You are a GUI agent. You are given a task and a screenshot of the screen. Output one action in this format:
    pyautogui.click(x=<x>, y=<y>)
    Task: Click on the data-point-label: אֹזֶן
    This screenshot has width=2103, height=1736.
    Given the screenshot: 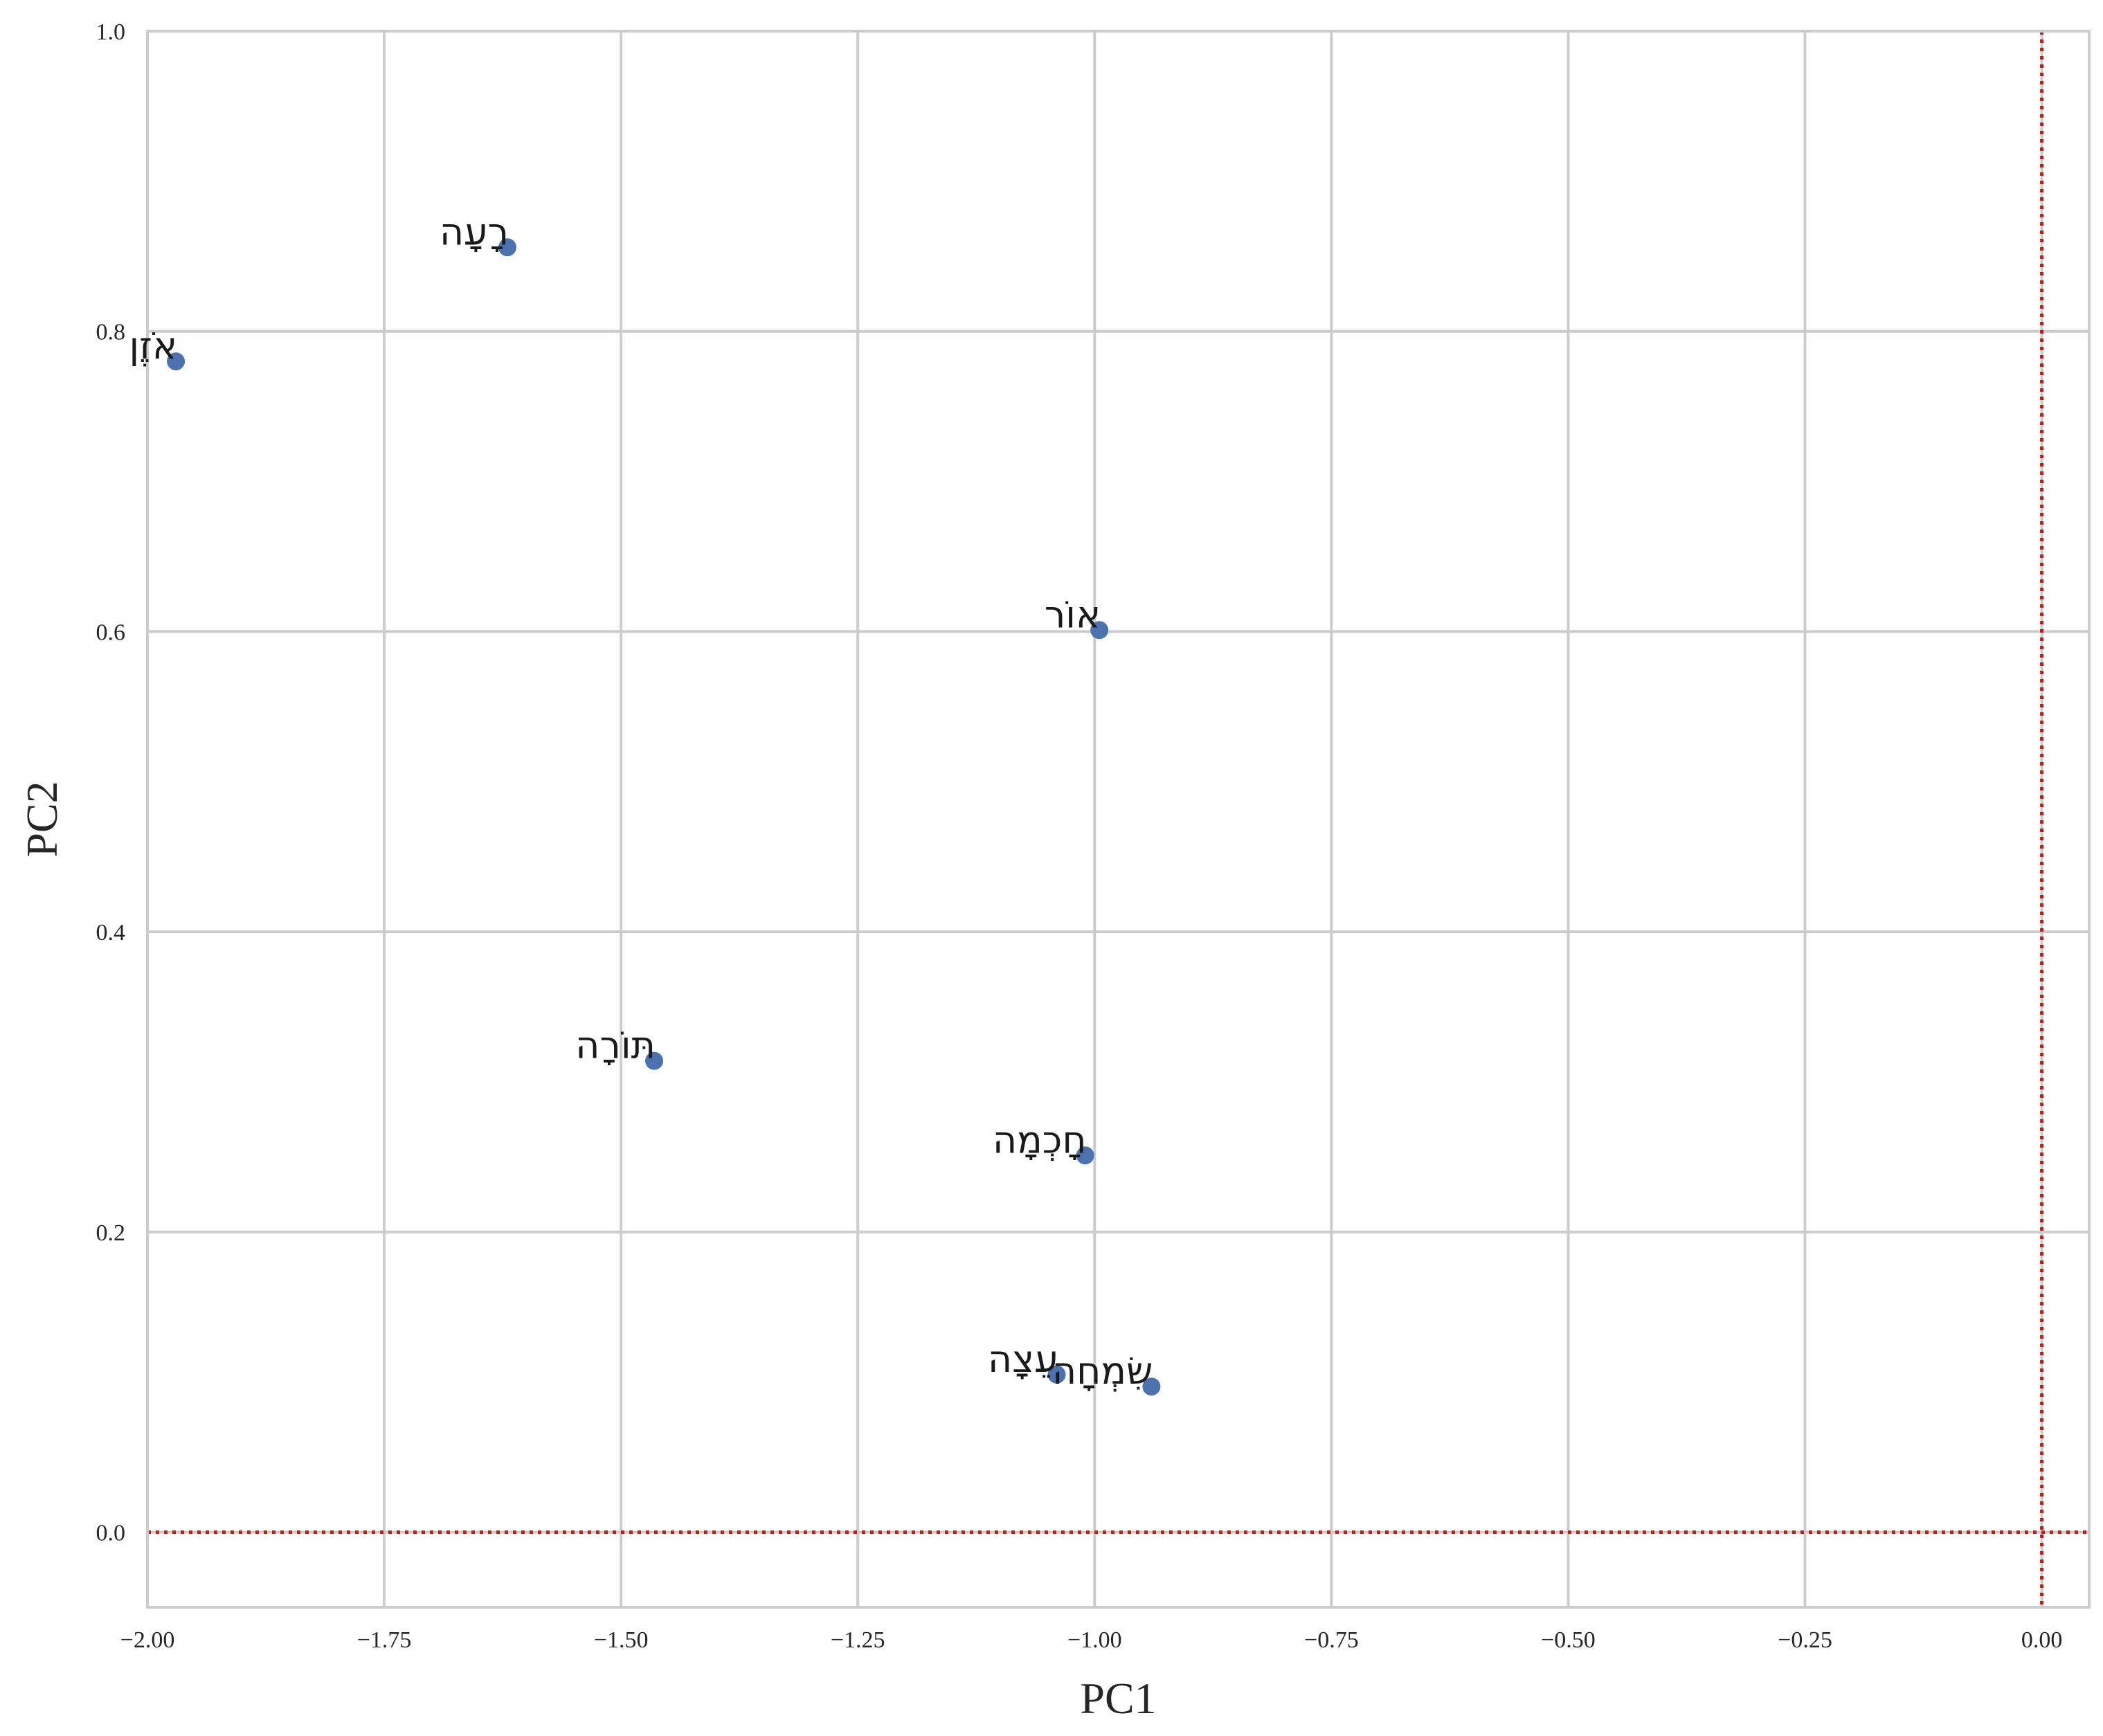 What is the action you would take?
    pyautogui.click(x=153, y=346)
    